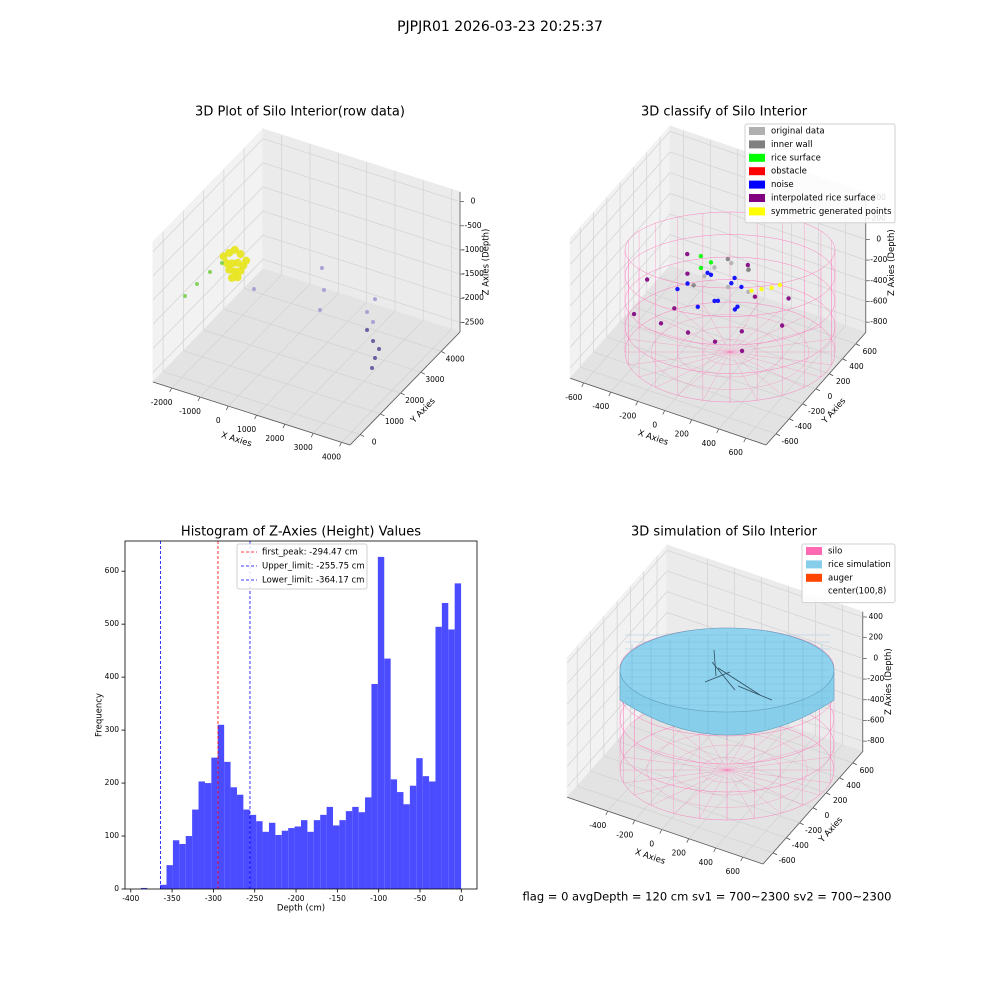  Describe the element at coordinates (473, 321) in the screenshot. I see `z-tick-label: -2500` at that location.